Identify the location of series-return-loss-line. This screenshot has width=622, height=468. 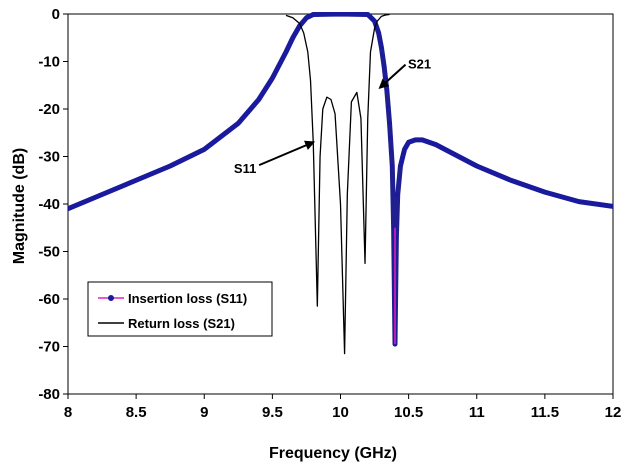
(337, 184).